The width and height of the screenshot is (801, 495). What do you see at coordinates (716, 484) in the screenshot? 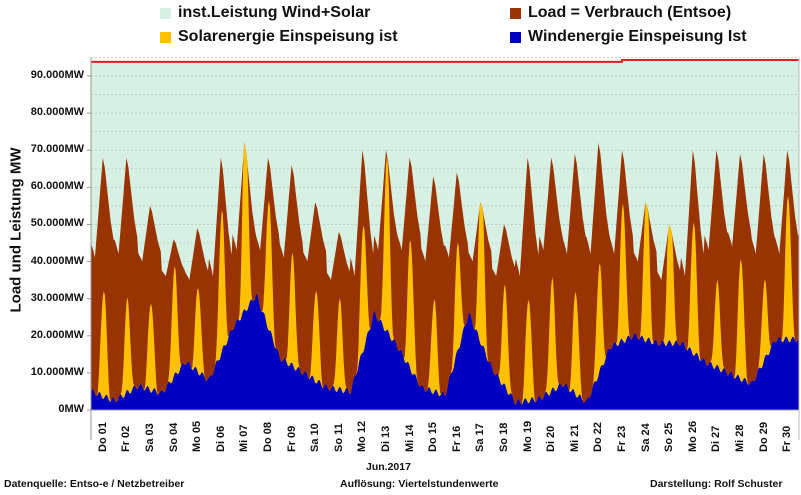
I see `footer-author: Darstellung: Rolf Schuster` at bounding box center [716, 484].